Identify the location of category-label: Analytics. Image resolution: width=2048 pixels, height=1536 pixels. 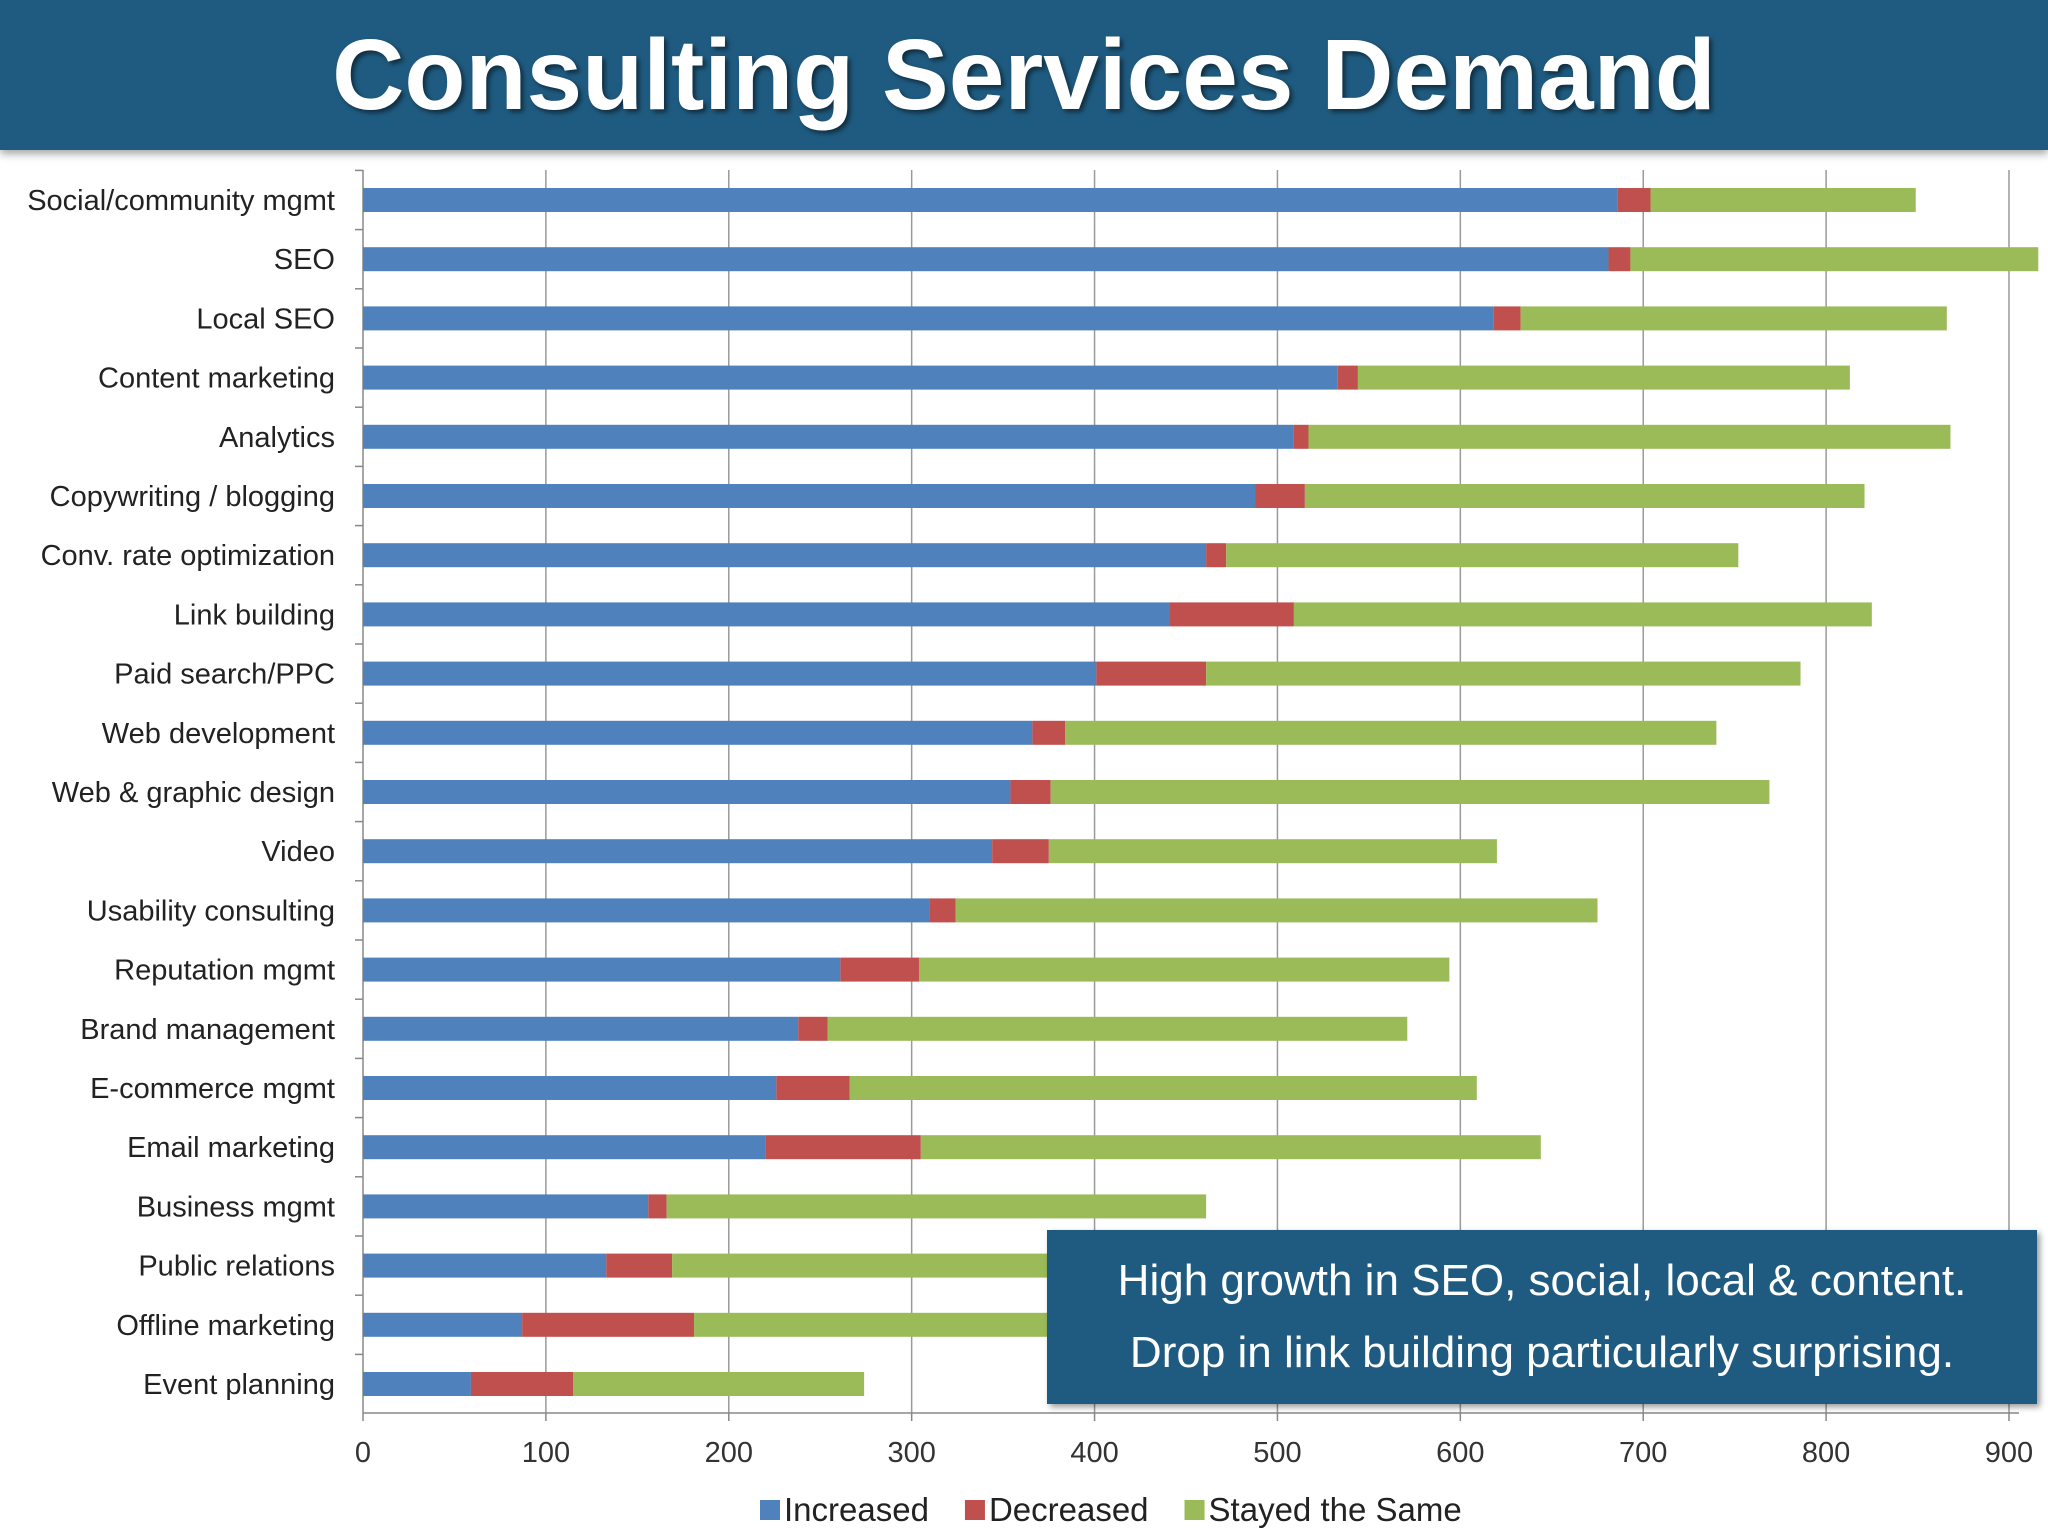
(277, 438).